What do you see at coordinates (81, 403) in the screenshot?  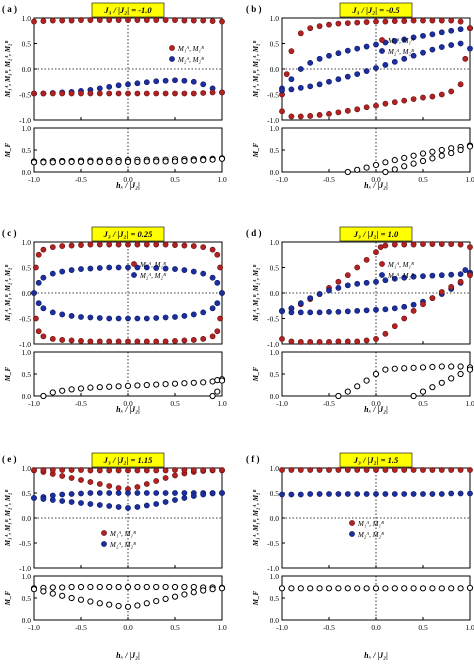 I see `x-tick-label: -0.5` at bounding box center [81, 403].